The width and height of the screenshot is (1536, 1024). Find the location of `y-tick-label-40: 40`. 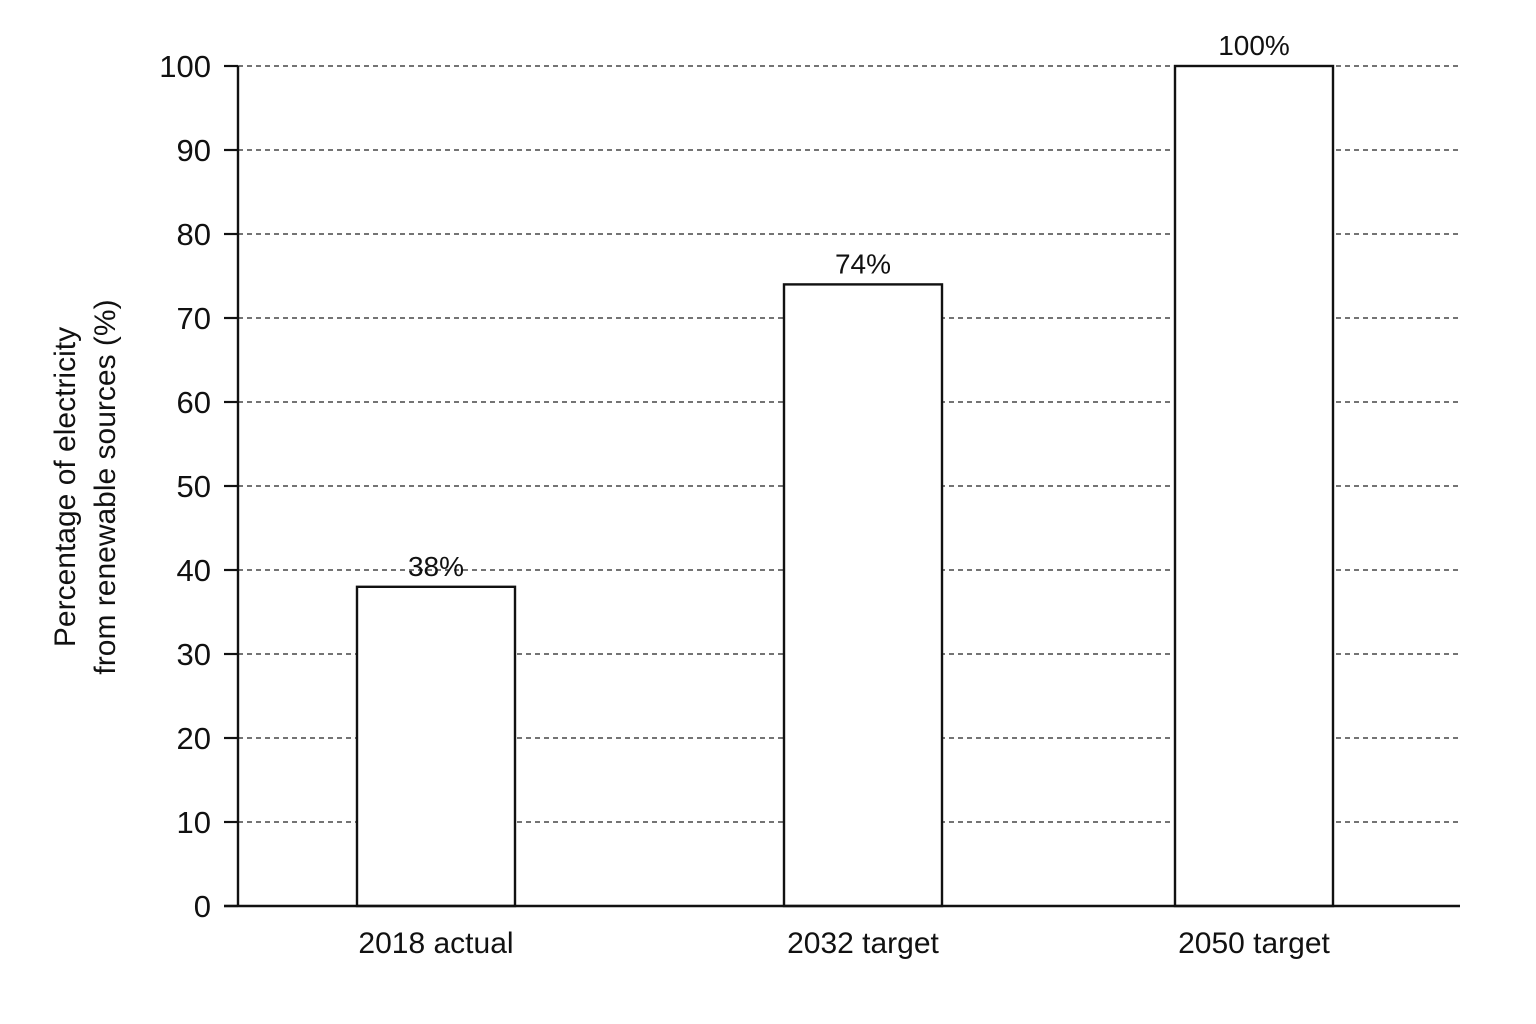

y-tick-label-40: 40 is located at coordinates (194, 570).